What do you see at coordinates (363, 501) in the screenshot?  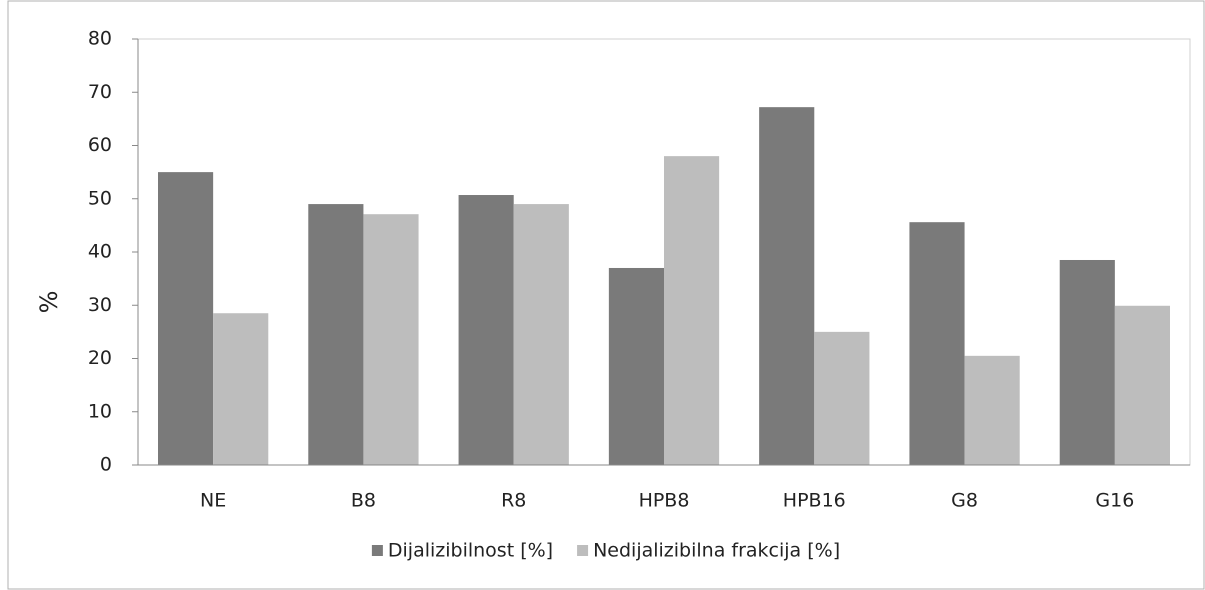 I see `x-tick-label: B8` at bounding box center [363, 501].